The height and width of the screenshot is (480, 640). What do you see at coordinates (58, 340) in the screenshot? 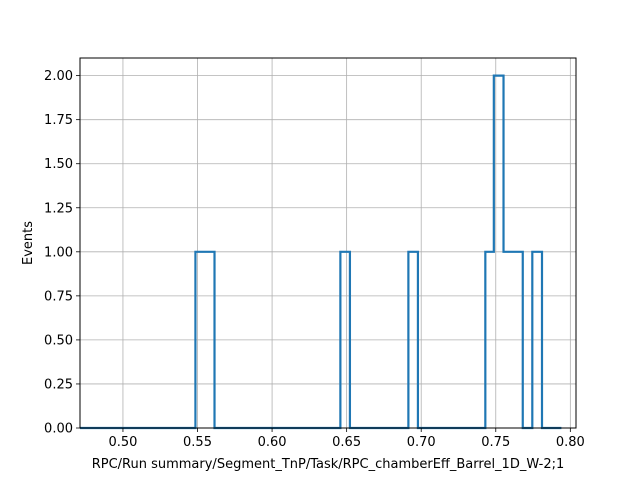
I see `y-tick-label: 0.50` at bounding box center [58, 340].